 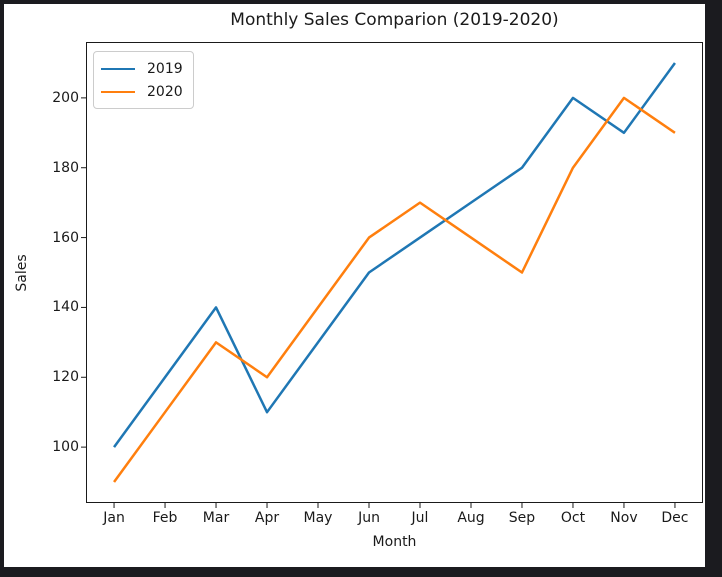 I want to click on x-tick-label-mar: Mar, so click(x=216, y=518).